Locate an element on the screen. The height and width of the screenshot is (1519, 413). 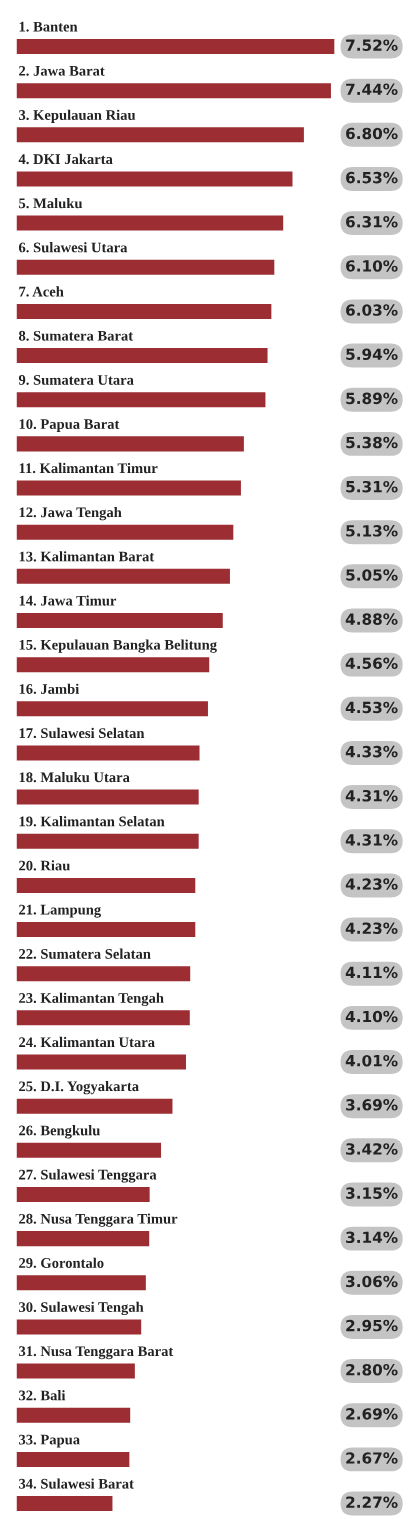
y-tick-label: 27. Sulawesi Tenggara is located at coordinates (88, 1176).